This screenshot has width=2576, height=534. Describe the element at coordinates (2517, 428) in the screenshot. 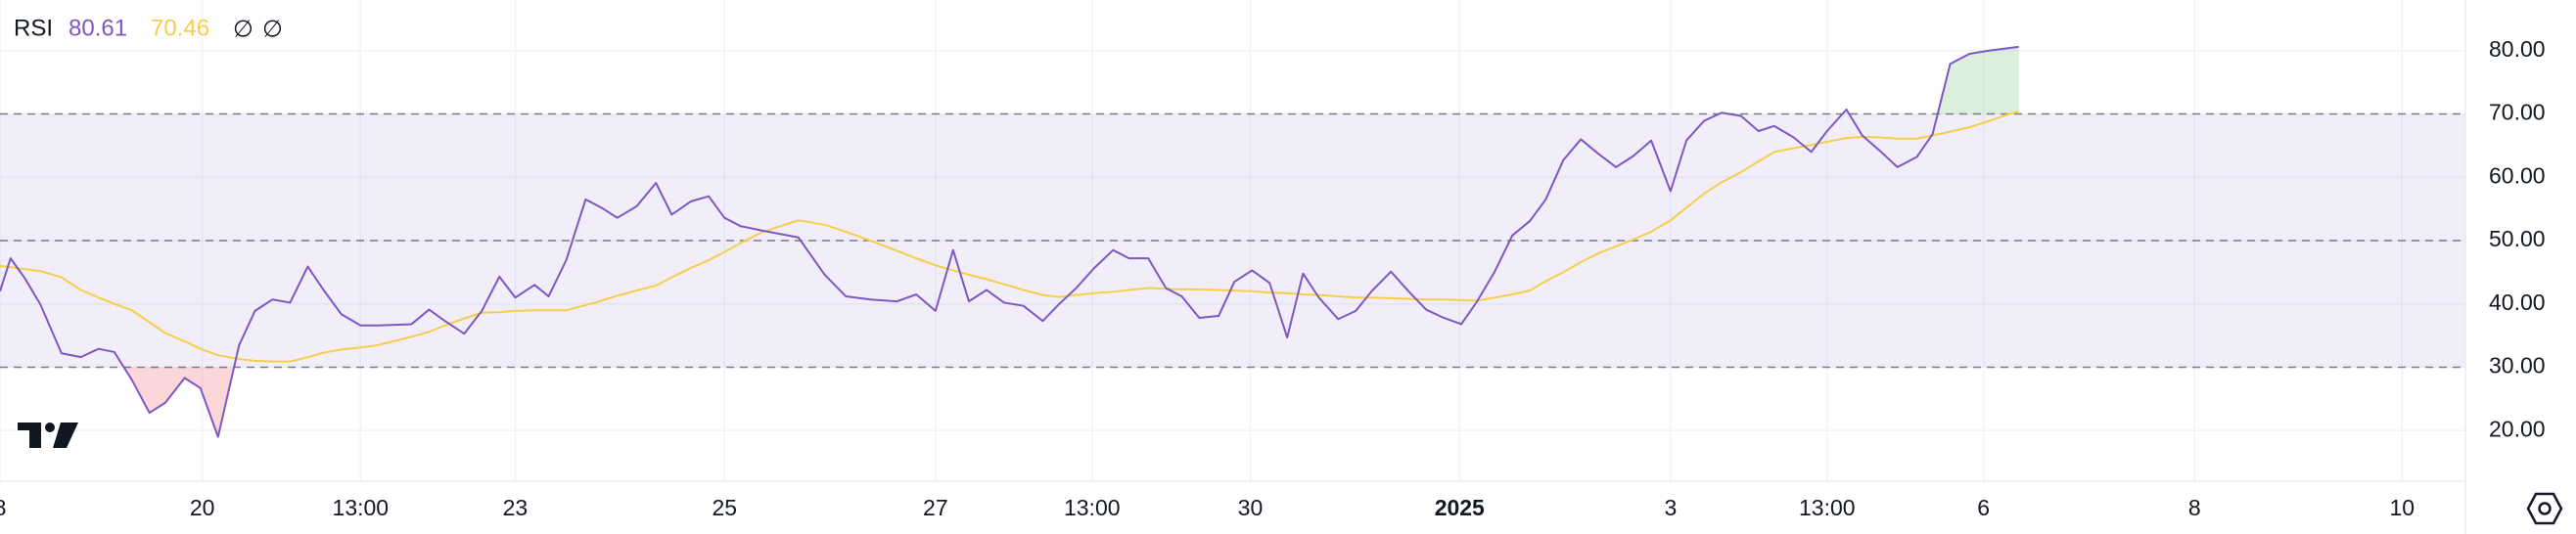

I see `y-tick-label: 20.00` at that location.